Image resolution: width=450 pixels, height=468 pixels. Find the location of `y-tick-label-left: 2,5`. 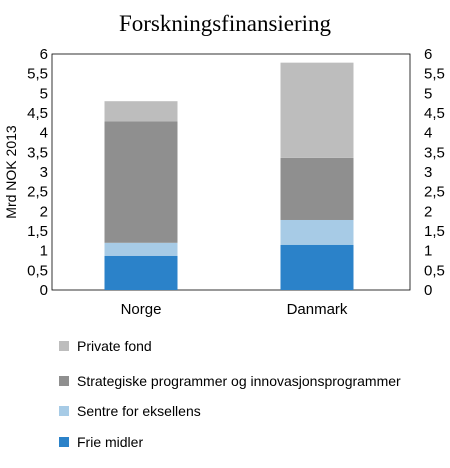

y-tick-label-left: 2,5 is located at coordinates (37, 192).